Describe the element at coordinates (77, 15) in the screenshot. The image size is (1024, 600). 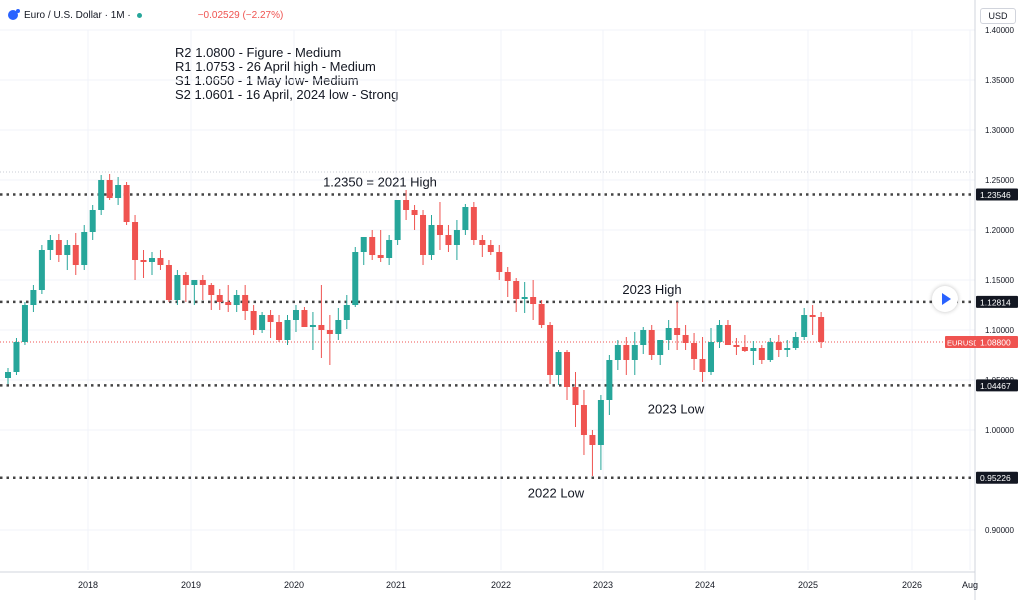
I see `symbol-title: Euro / U.S. Dollar · 1M ·` at that location.